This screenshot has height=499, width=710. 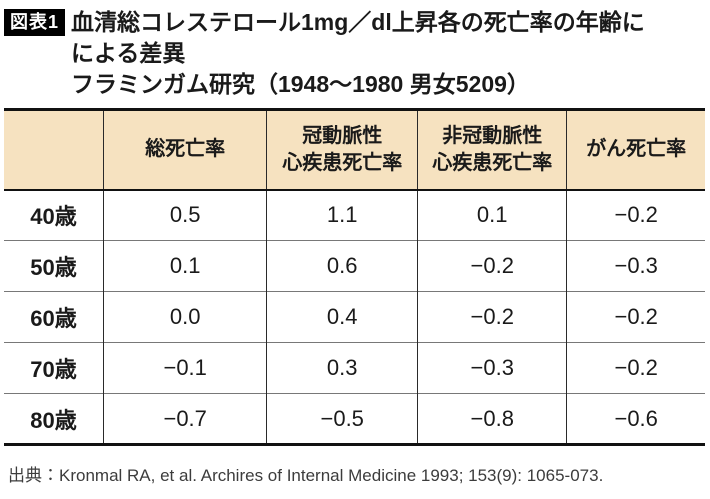 What do you see at coordinates (342, 215) in the screenshot?
I see `cell-value: 1.1` at bounding box center [342, 215].